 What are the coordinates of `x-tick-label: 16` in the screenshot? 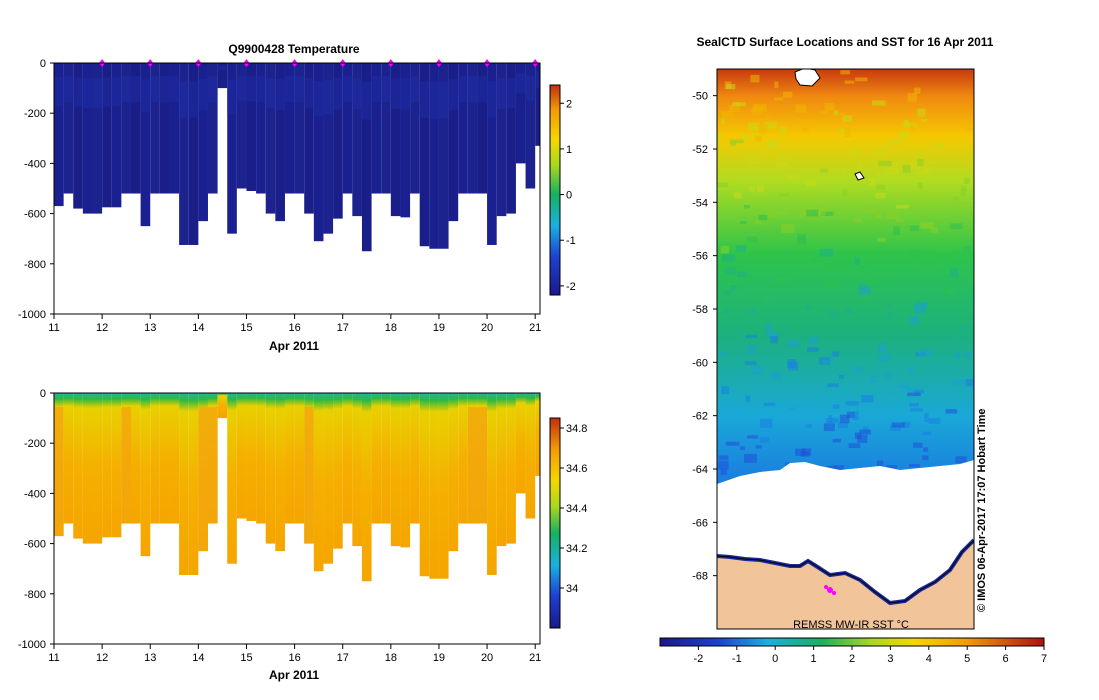 It's located at (294, 658).